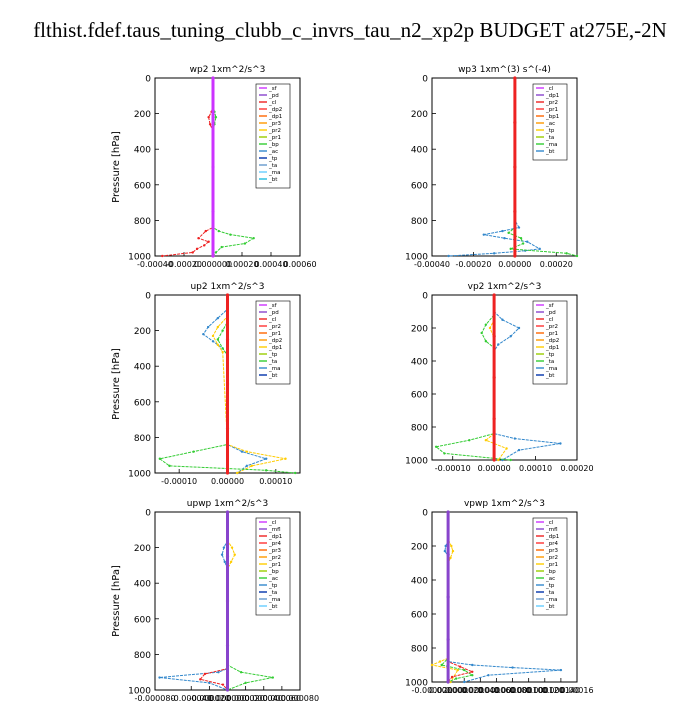  I want to click on series-line-ac, so click(234, 167).